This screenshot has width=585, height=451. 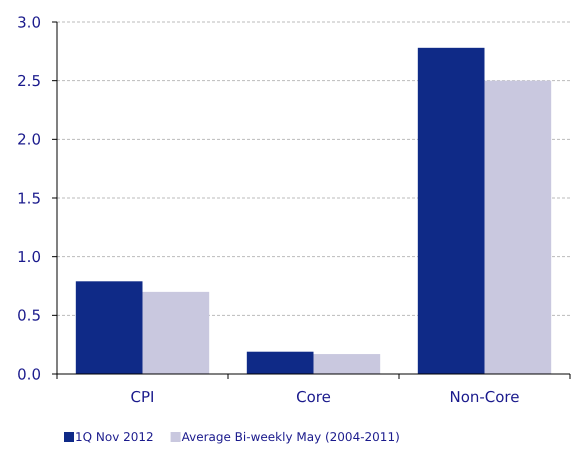 What do you see at coordinates (484, 397) in the screenshot?
I see `x-tick-label: Non-Core` at bounding box center [484, 397].